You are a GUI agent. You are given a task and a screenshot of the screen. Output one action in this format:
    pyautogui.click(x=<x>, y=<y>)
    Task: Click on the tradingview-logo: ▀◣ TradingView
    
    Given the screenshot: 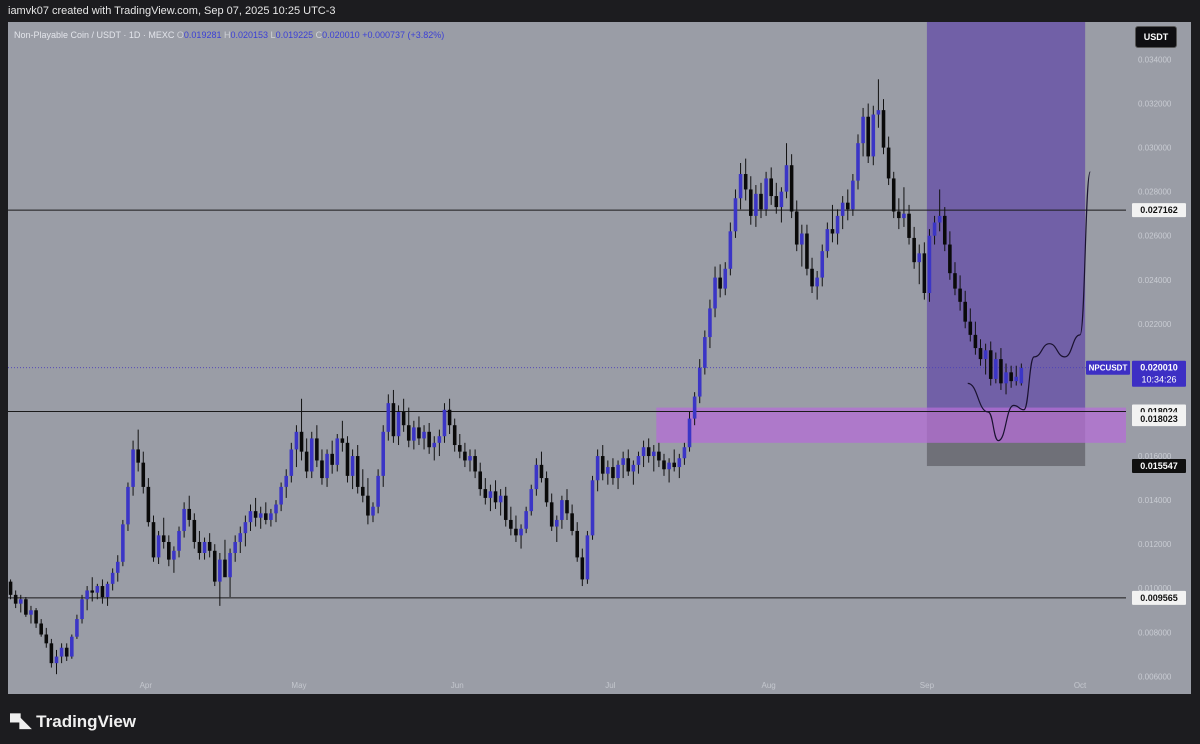 What is the action you would take?
    pyautogui.click(x=73, y=722)
    